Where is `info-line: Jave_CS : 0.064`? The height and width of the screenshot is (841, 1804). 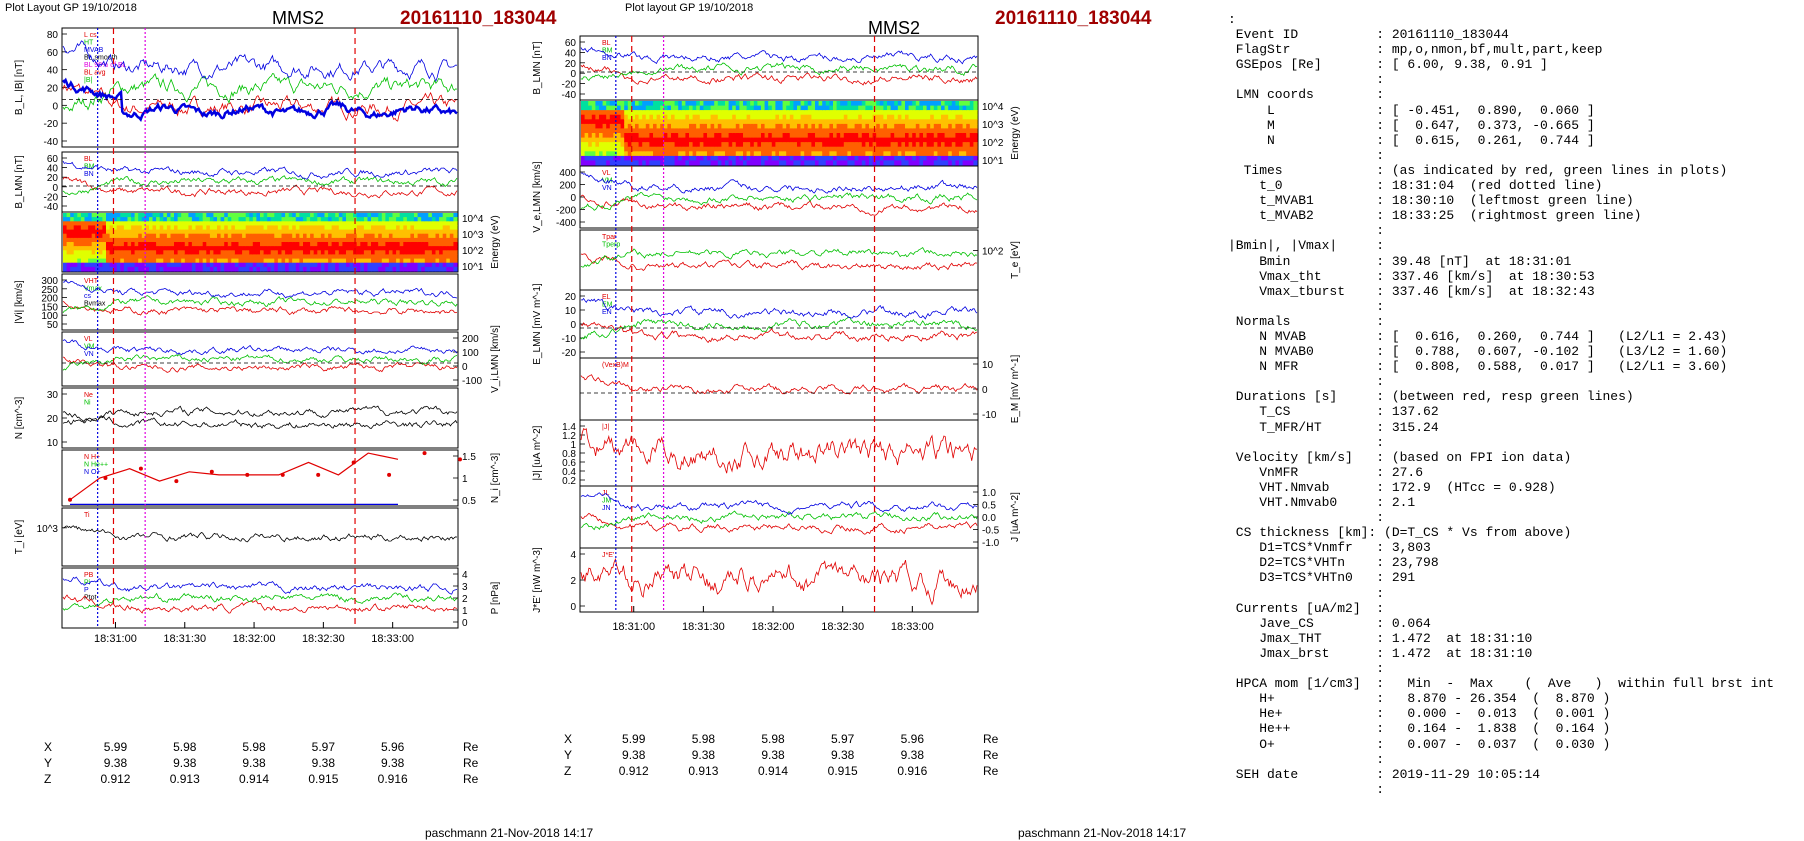 info-line: Jave_CS : 0.064 is located at coordinates (1329, 623).